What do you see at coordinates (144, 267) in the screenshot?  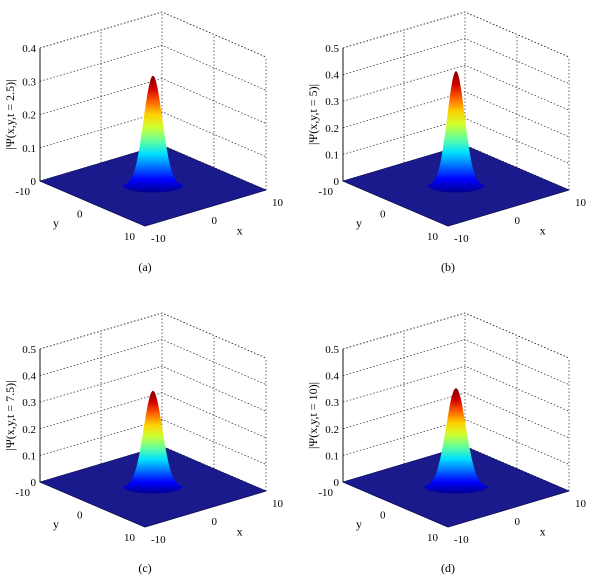 I see `panel-caption: (a)` at bounding box center [144, 267].